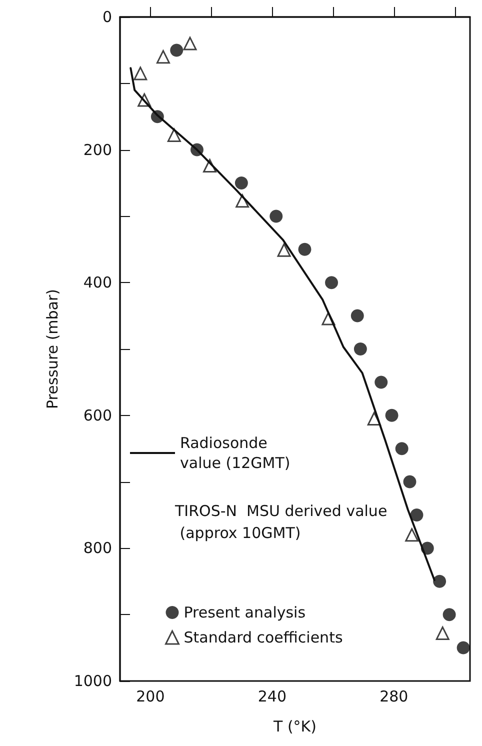 Image resolution: width=482 pixels, height=746 pixels. What do you see at coordinates (53, 349) in the screenshot?
I see `y-axis-title: Pressure (mbar)` at bounding box center [53, 349].